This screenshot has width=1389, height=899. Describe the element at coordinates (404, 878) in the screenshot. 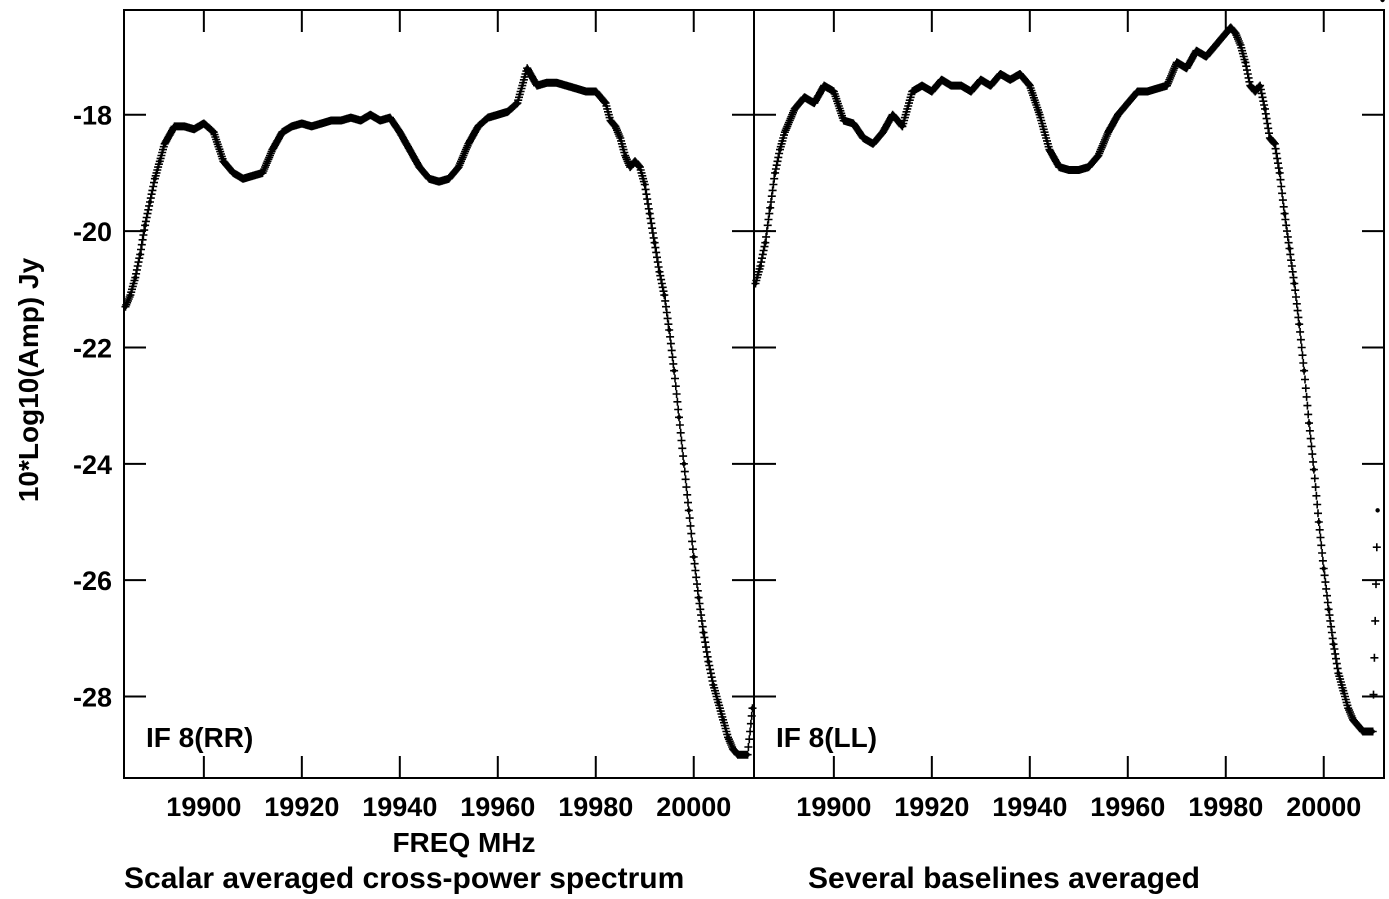

I see `footer-left-caption: Scalar averaged cross-power spectrum` at that location.